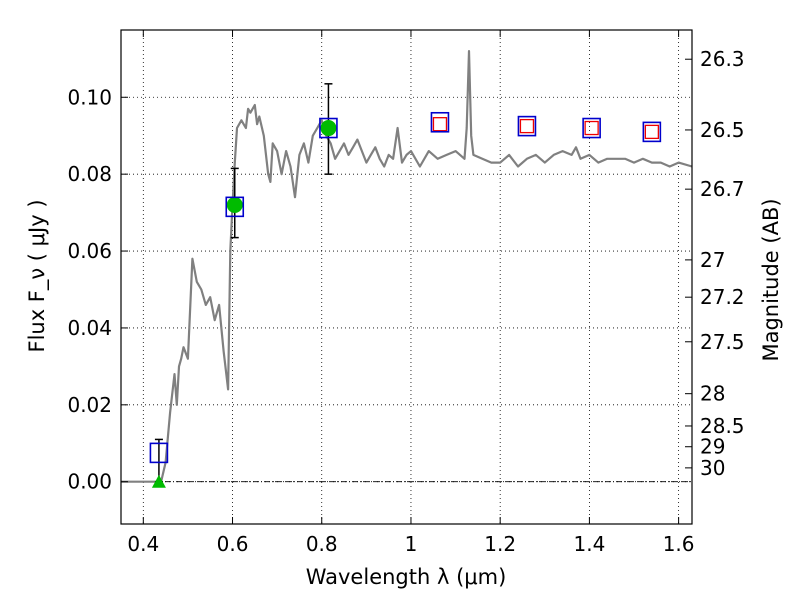 The height and width of the screenshot is (600, 800). Describe the element at coordinates (712, 260) in the screenshot. I see `right-tick-label: 27` at that location.